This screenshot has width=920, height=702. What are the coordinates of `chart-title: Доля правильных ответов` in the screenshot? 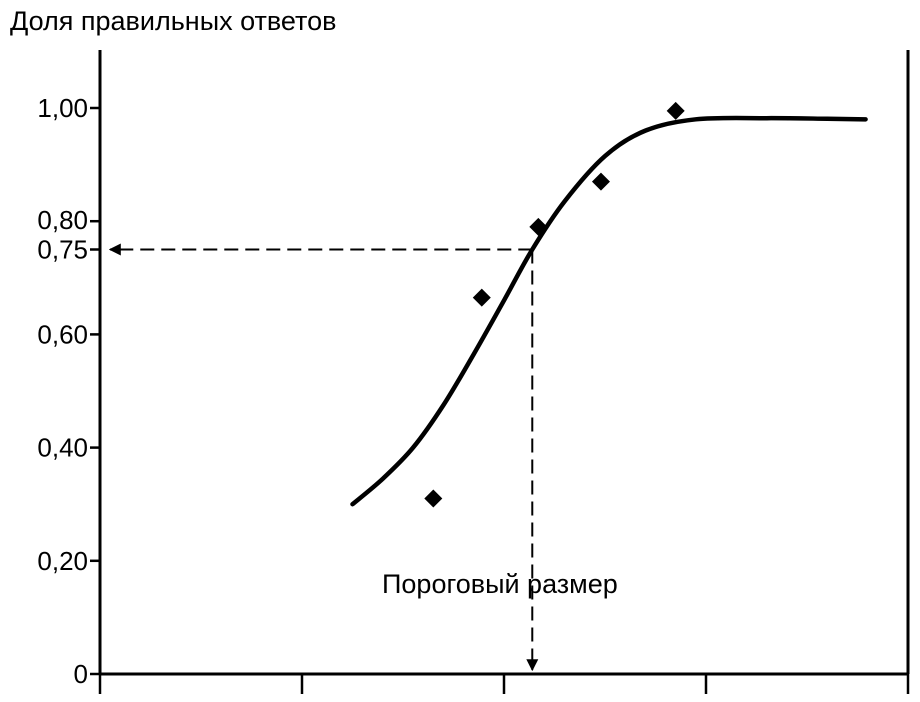 It's located at (173, 21).